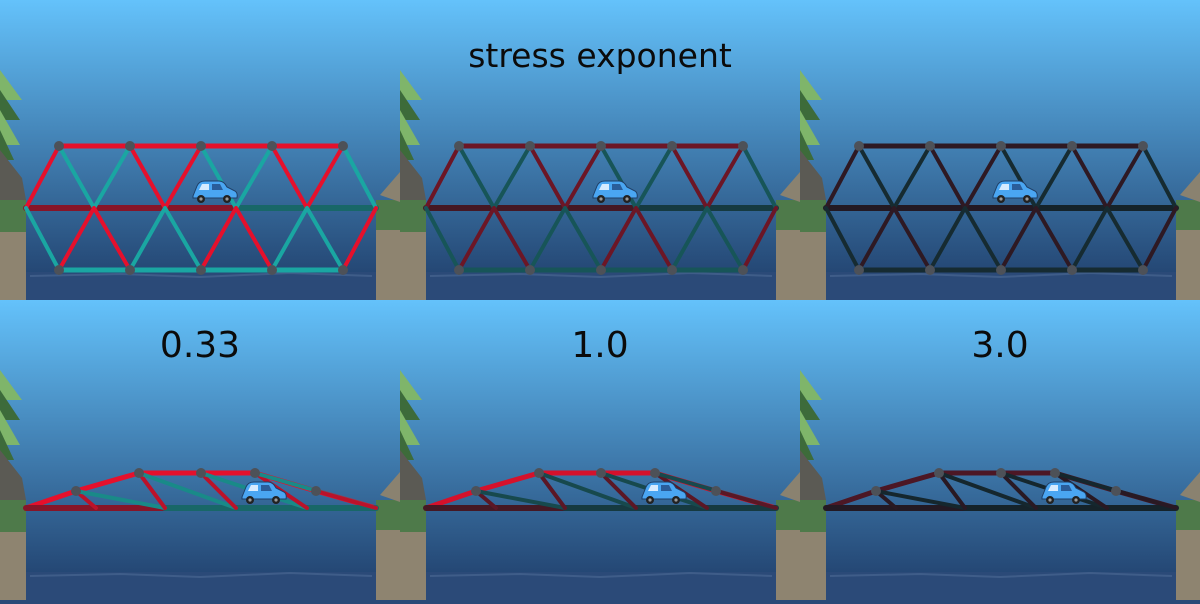  What do you see at coordinates (1000, 345) in the screenshot?
I see `exponent-label-2: 3.0` at bounding box center [1000, 345].